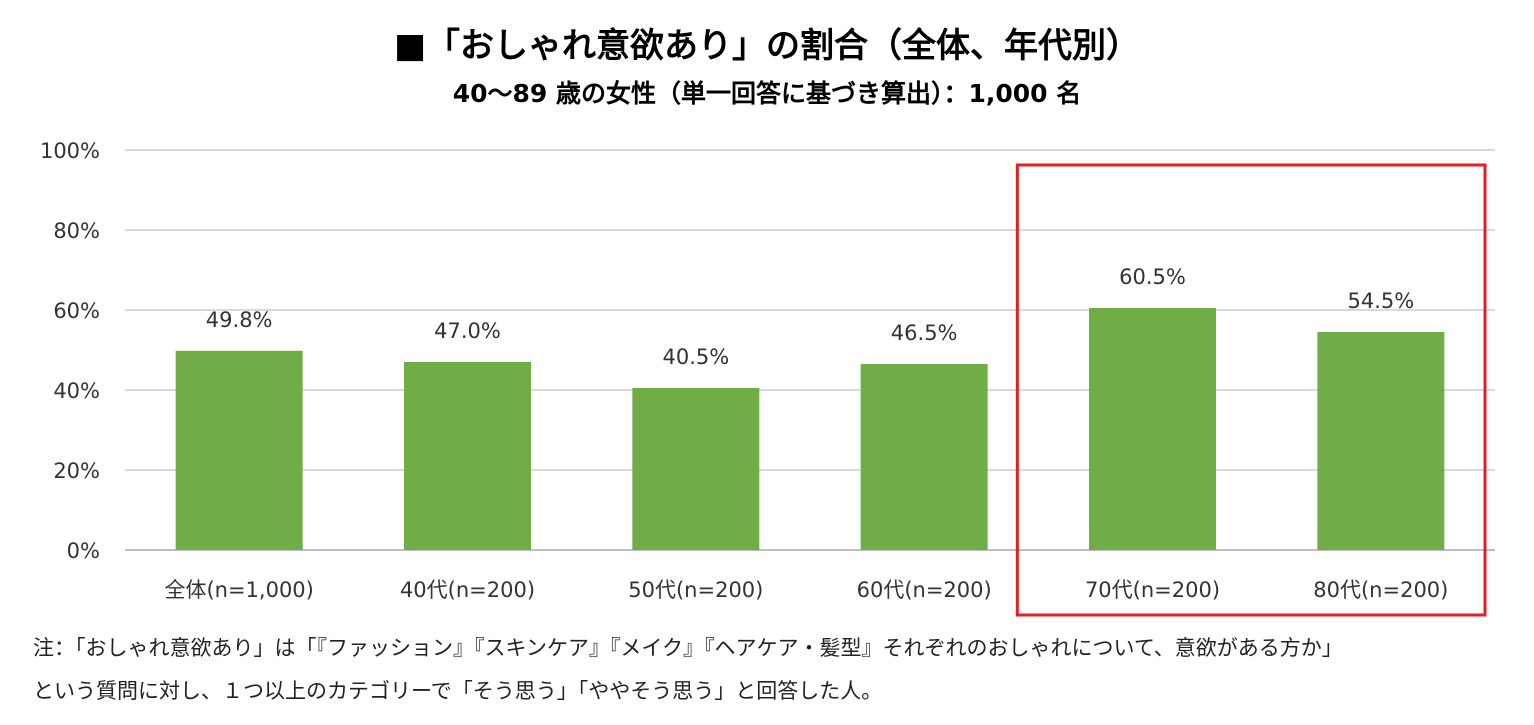  I want to click on x-tick-label: 60代(n=200), so click(924, 590).